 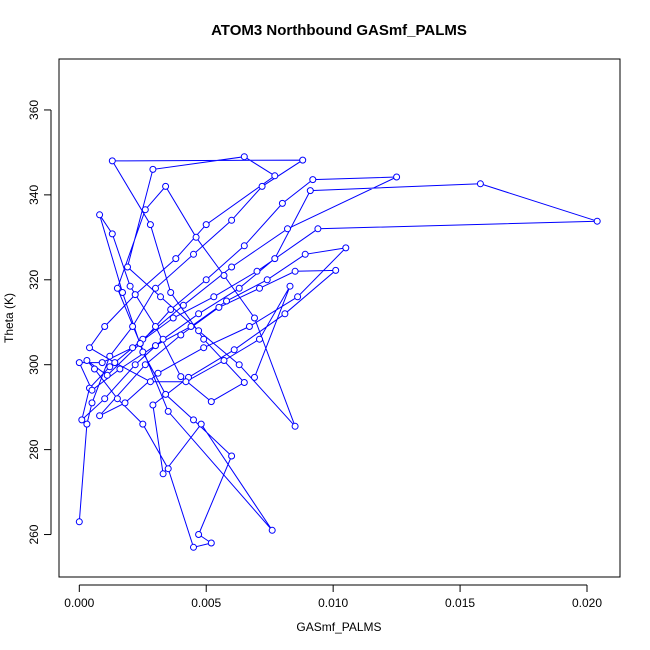 I want to click on y-tick-label: 300, so click(x=34, y=364).